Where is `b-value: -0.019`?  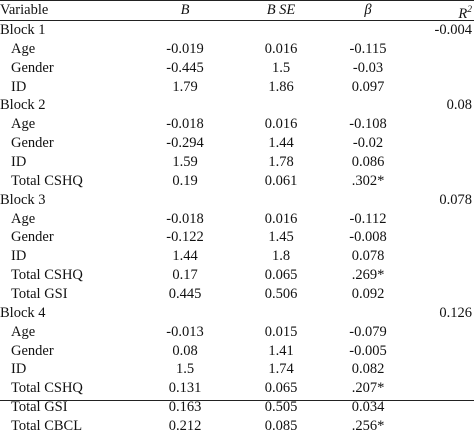
b-value: -0.019 is located at coordinates (185, 48).